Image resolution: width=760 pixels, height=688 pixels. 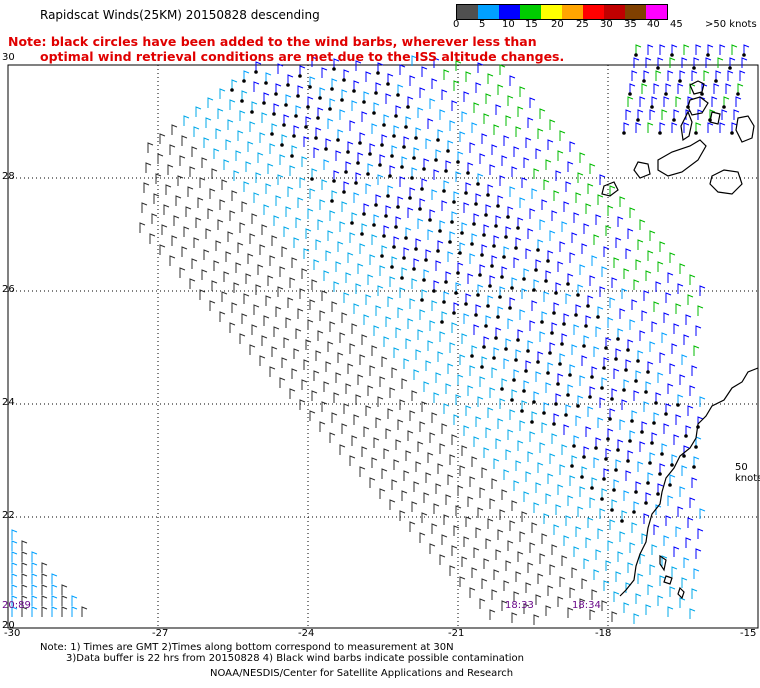 I want to click on scale-label: 45, so click(x=676, y=24).